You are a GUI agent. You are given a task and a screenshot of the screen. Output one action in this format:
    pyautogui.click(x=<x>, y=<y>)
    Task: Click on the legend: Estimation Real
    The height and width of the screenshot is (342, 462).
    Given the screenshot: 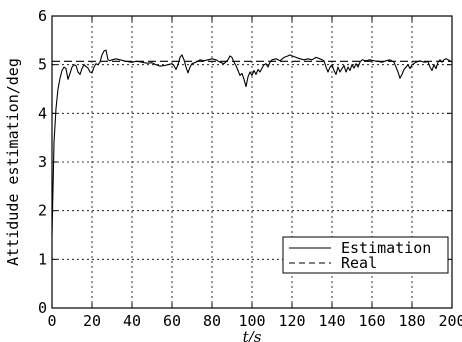 What is the action you would take?
    pyautogui.click(x=365, y=255)
    